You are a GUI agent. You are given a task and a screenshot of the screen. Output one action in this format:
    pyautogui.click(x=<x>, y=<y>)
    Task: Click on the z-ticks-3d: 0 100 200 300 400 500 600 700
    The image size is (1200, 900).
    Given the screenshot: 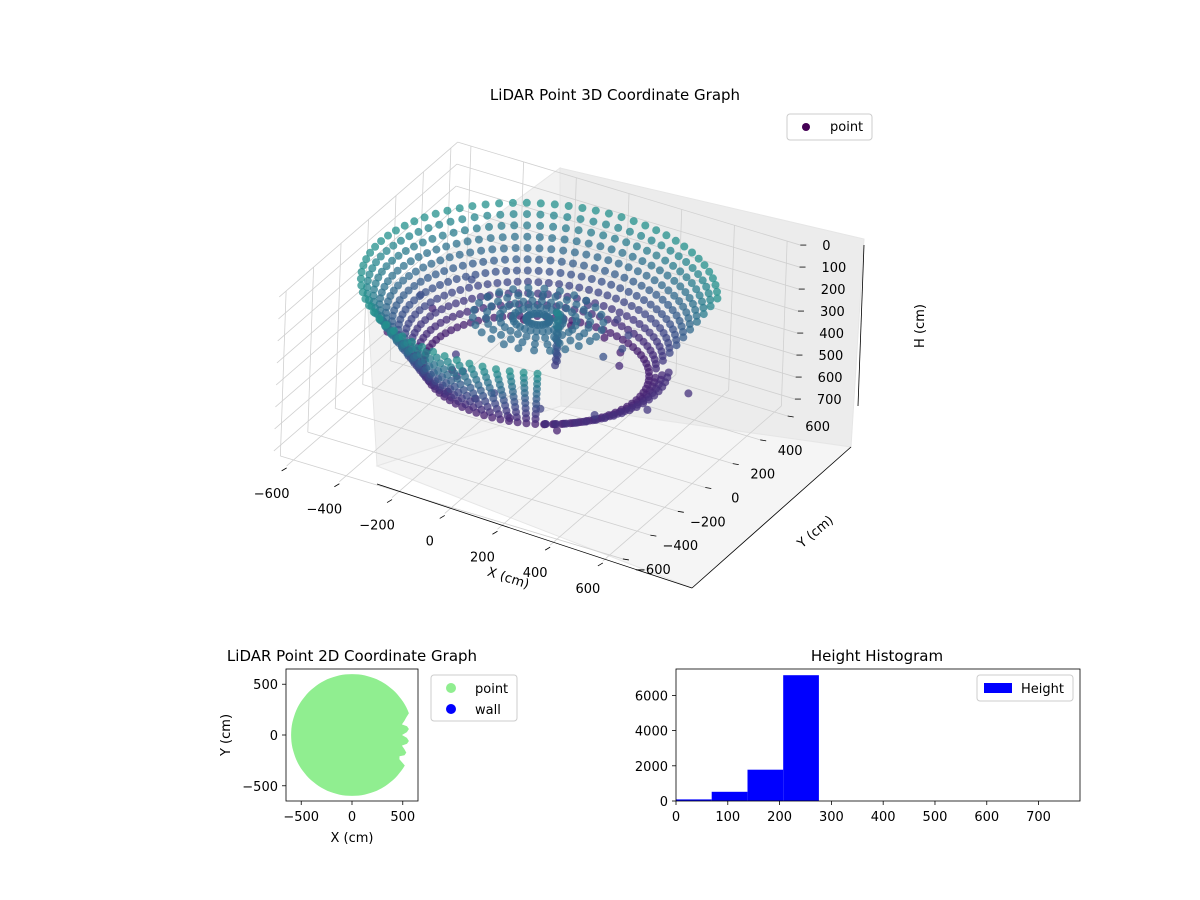 What is the action you would take?
    pyautogui.click(x=820, y=323)
    